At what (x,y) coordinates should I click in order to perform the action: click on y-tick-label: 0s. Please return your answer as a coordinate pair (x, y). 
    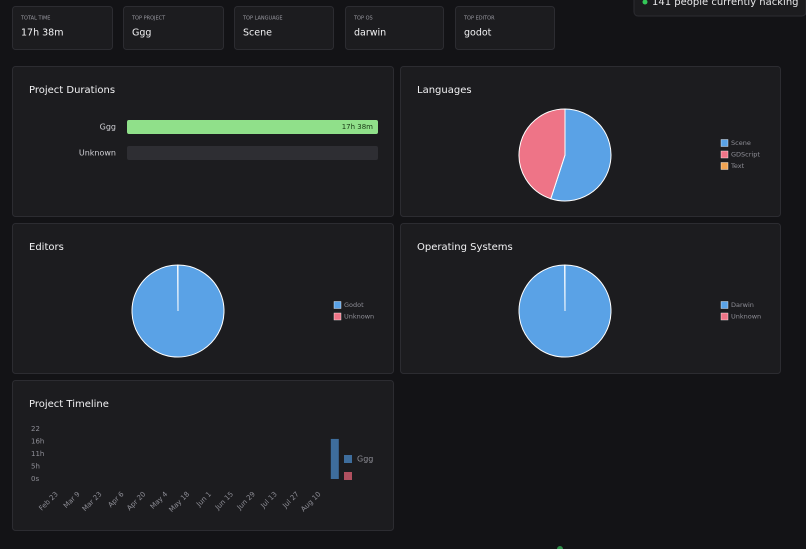
    Looking at the image, I should click on (35, 479).